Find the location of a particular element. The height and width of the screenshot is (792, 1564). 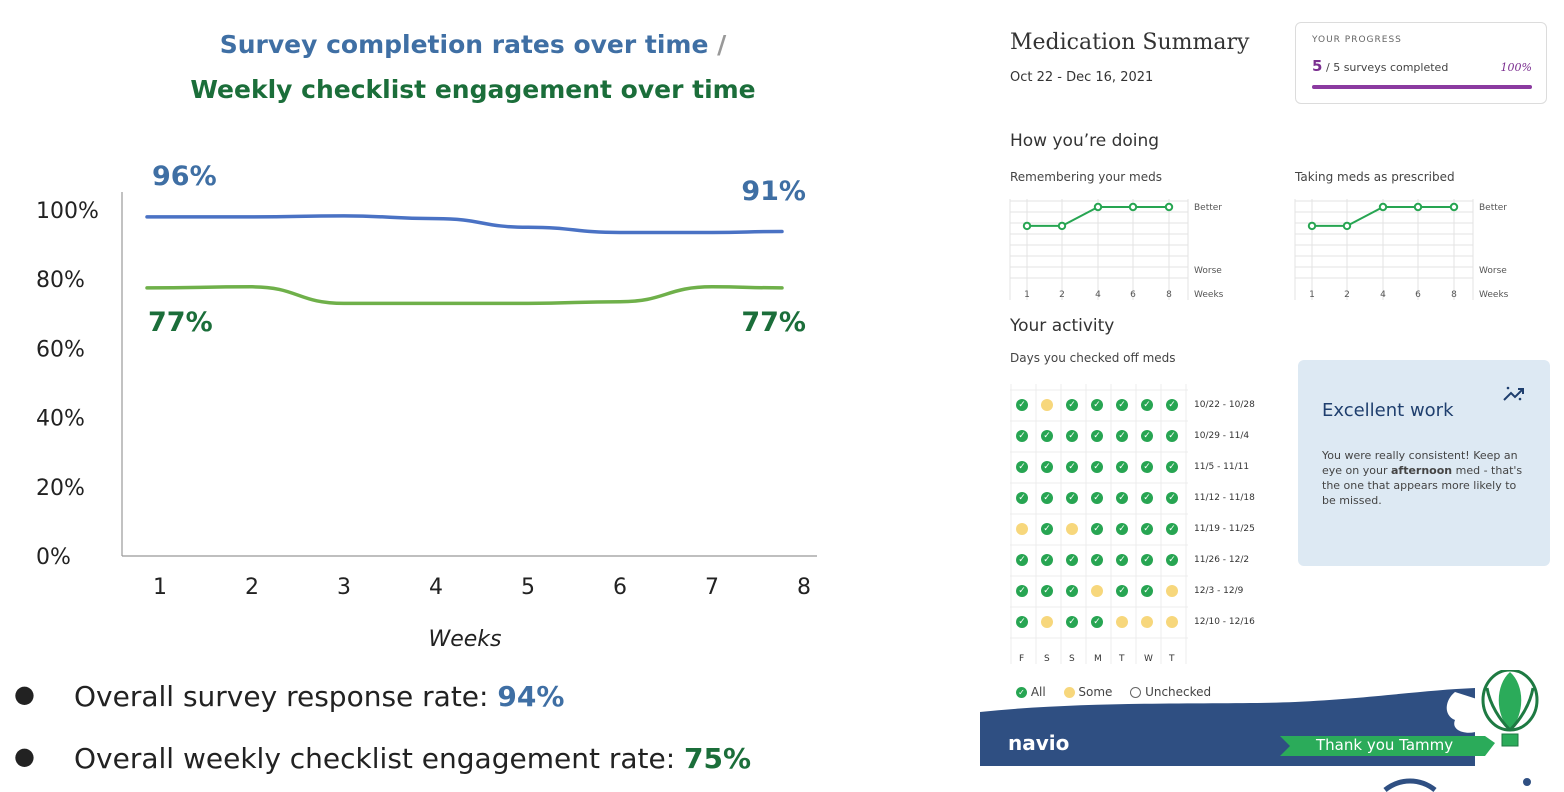

remember-mini-chart: Better Worse 1 2 4 6 8 Weeks is located at coordinates (1116, 249).